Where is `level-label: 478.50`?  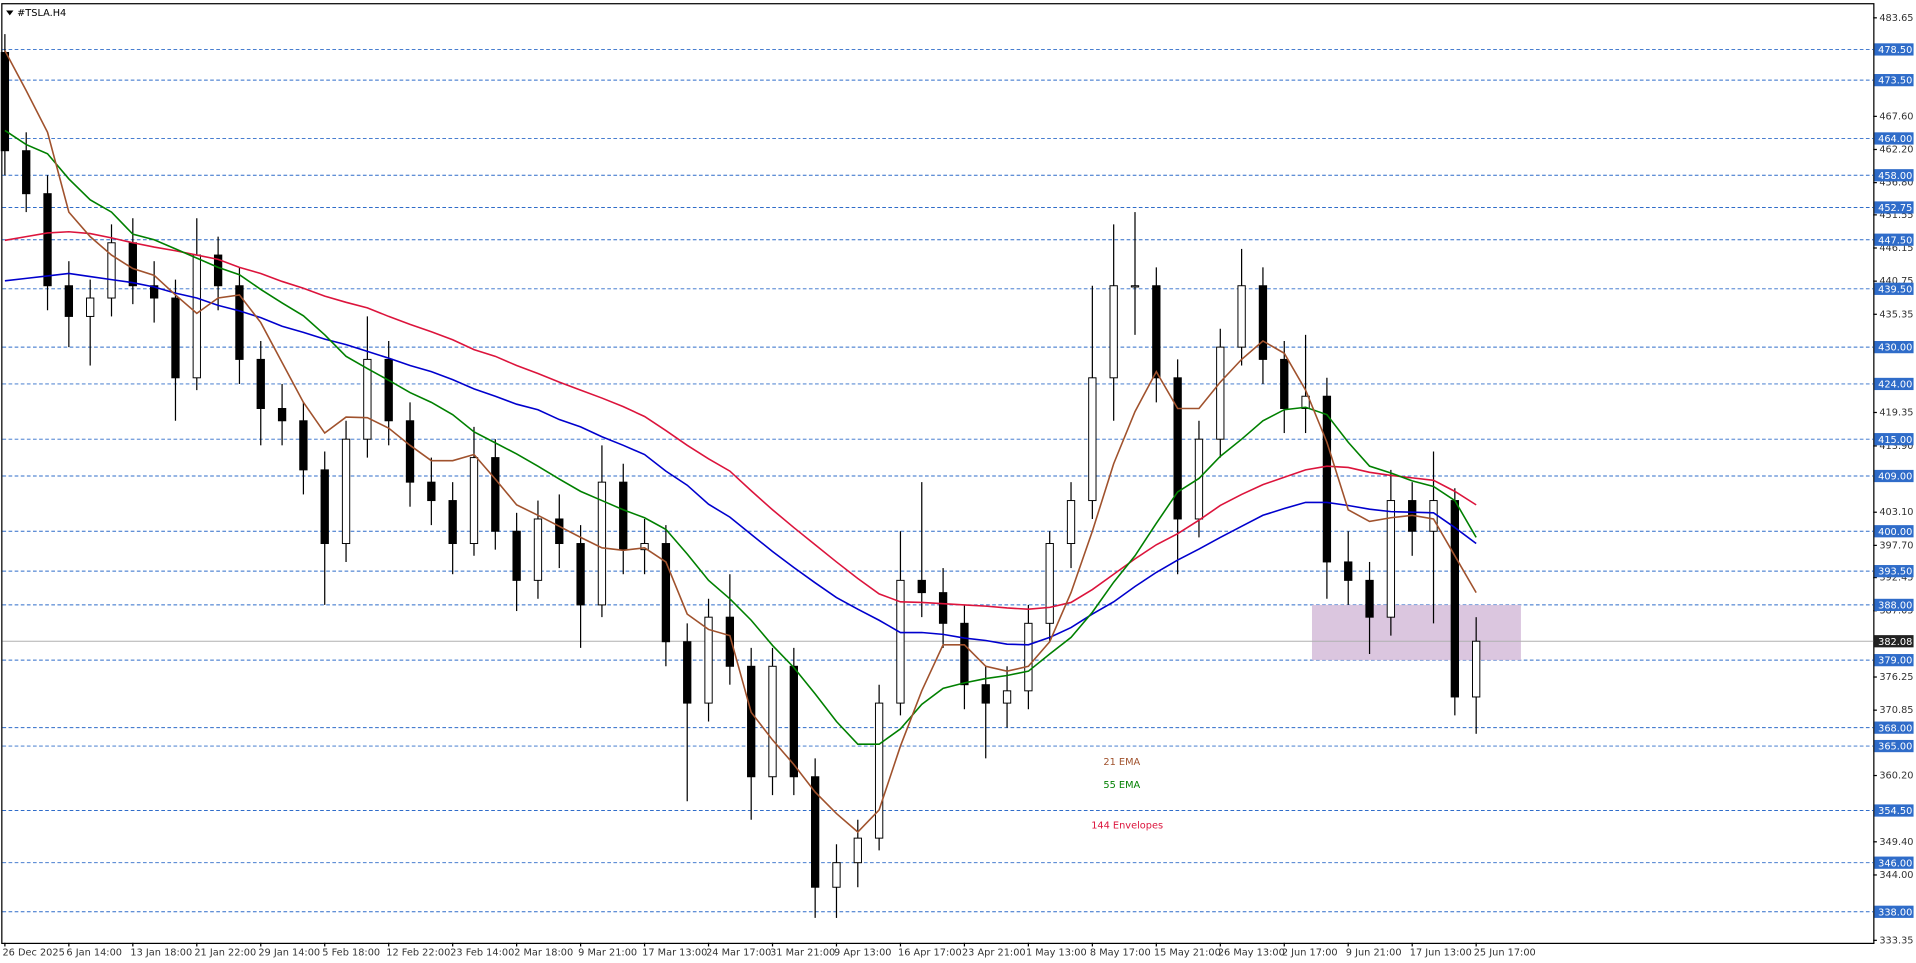 level-label: 478.50 is located at coordinates (1895, 50).